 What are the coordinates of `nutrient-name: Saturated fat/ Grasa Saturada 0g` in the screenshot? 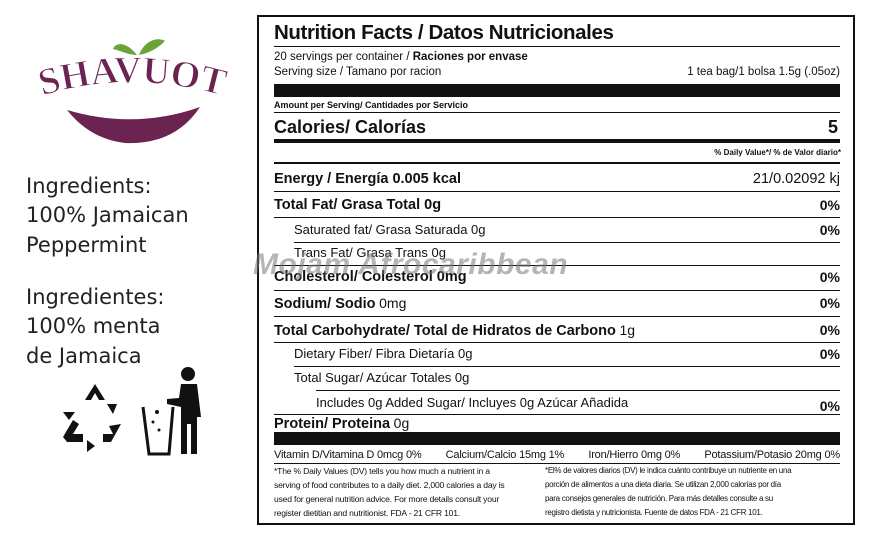 It's located at (390, 229).